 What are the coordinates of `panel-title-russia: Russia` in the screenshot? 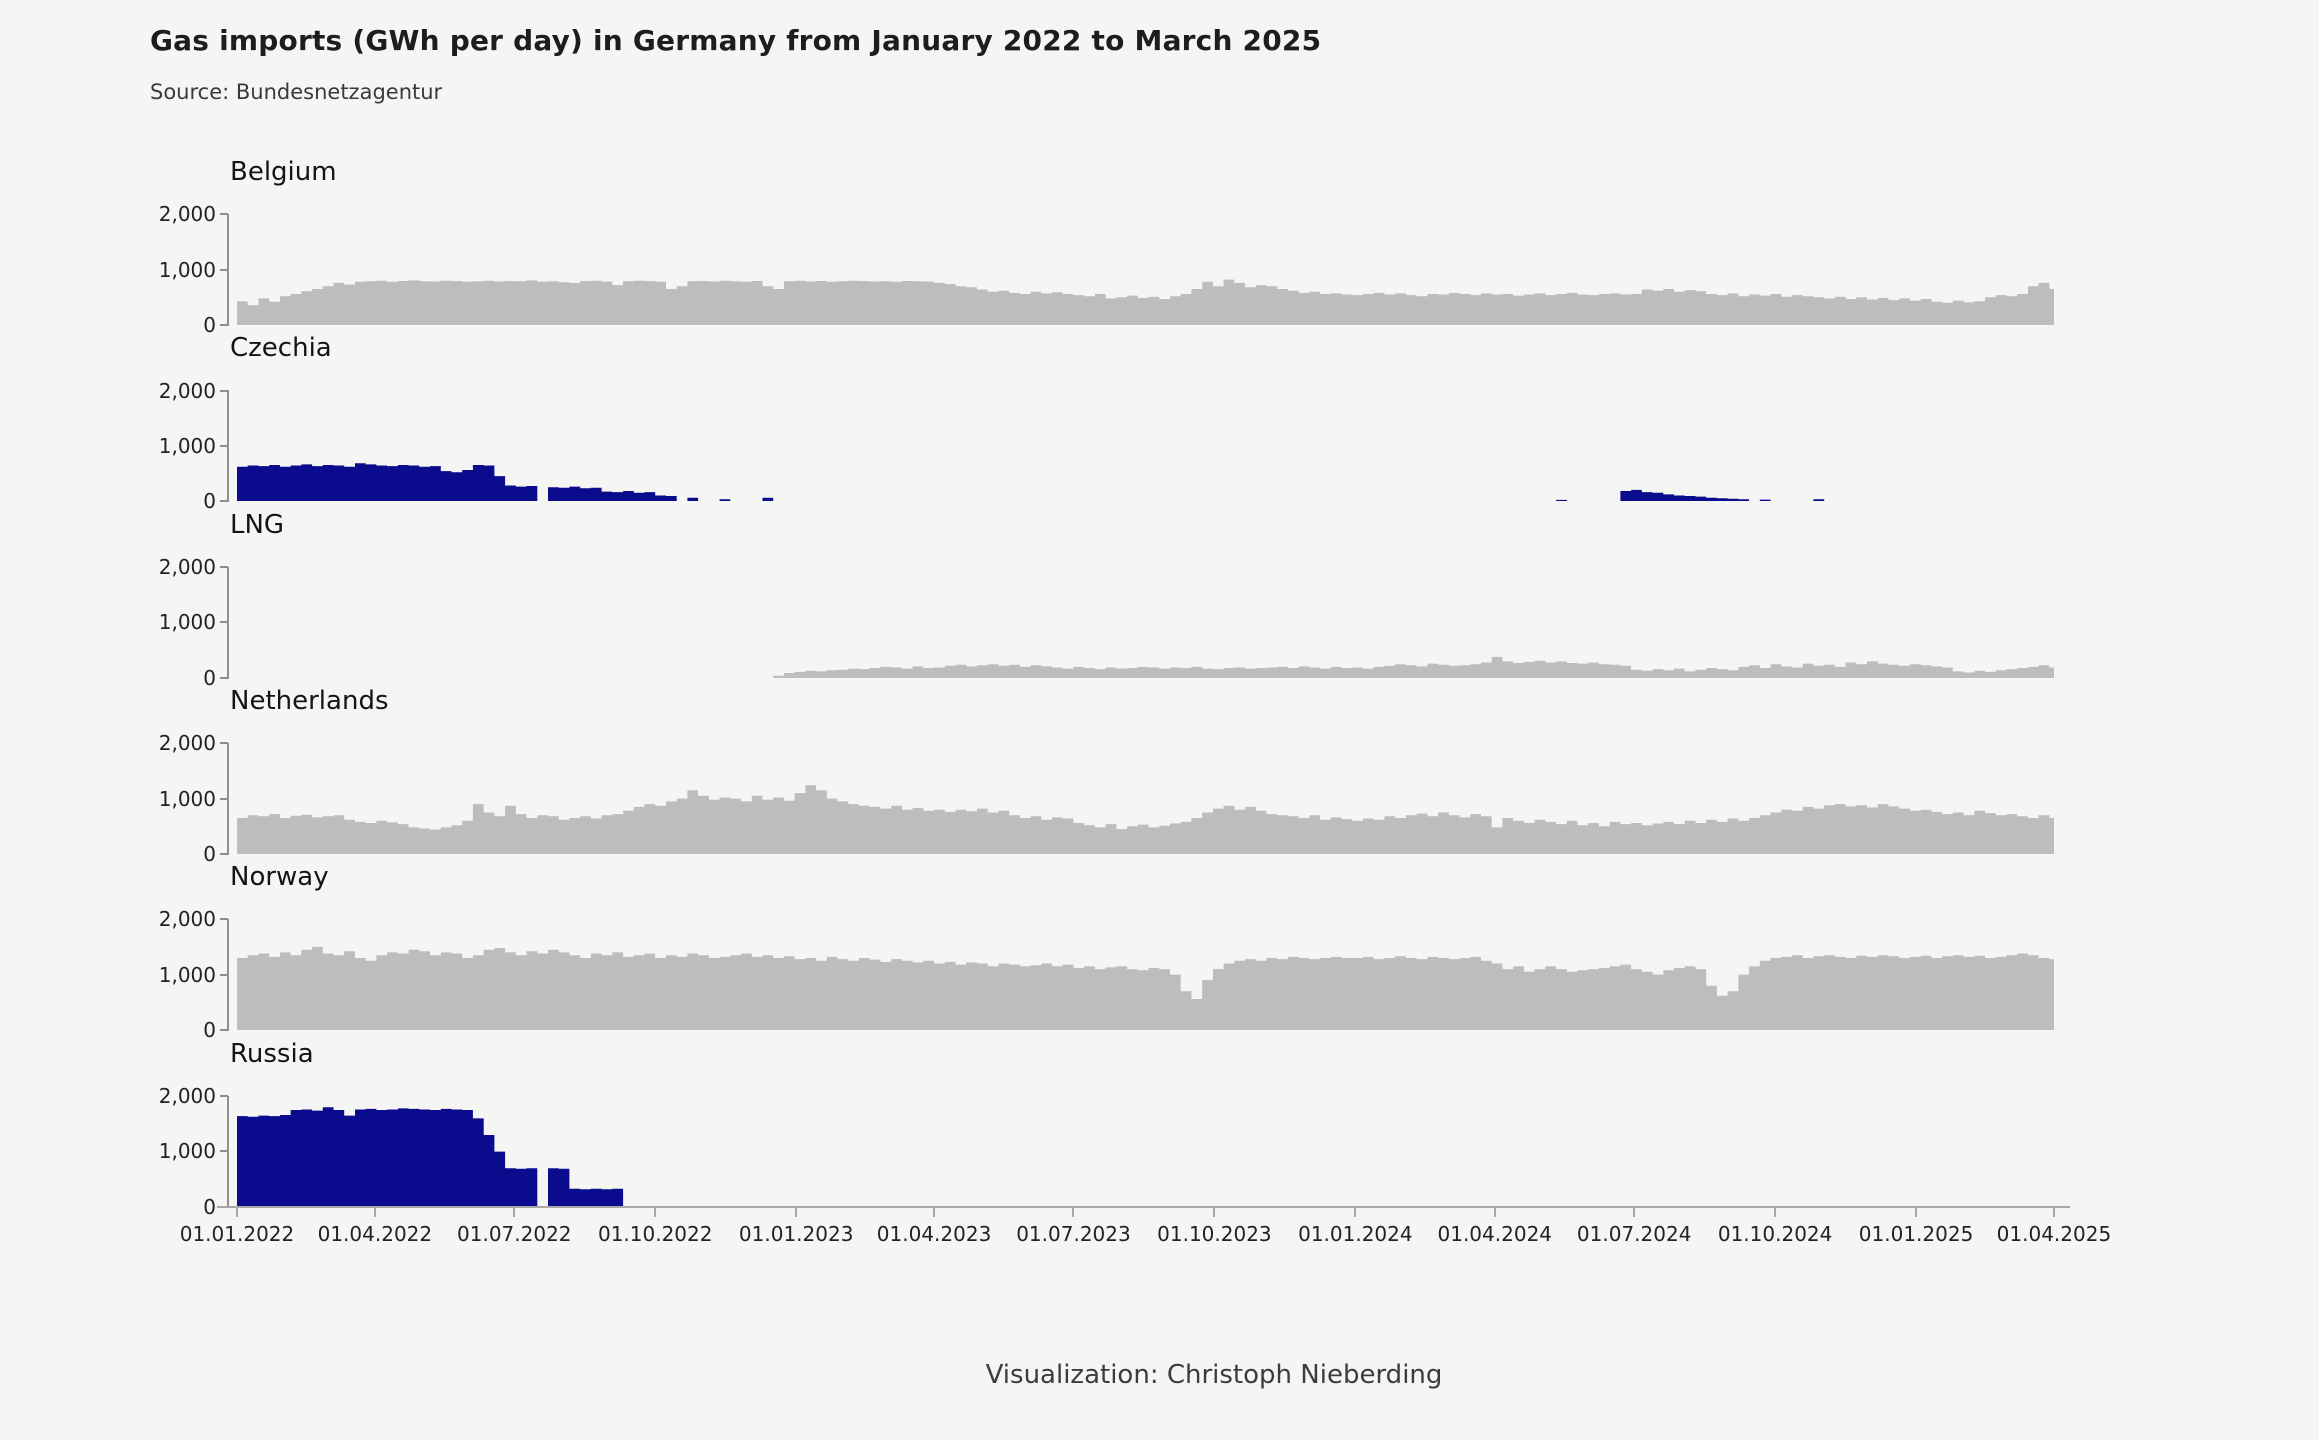 It's located at (272, 1053).